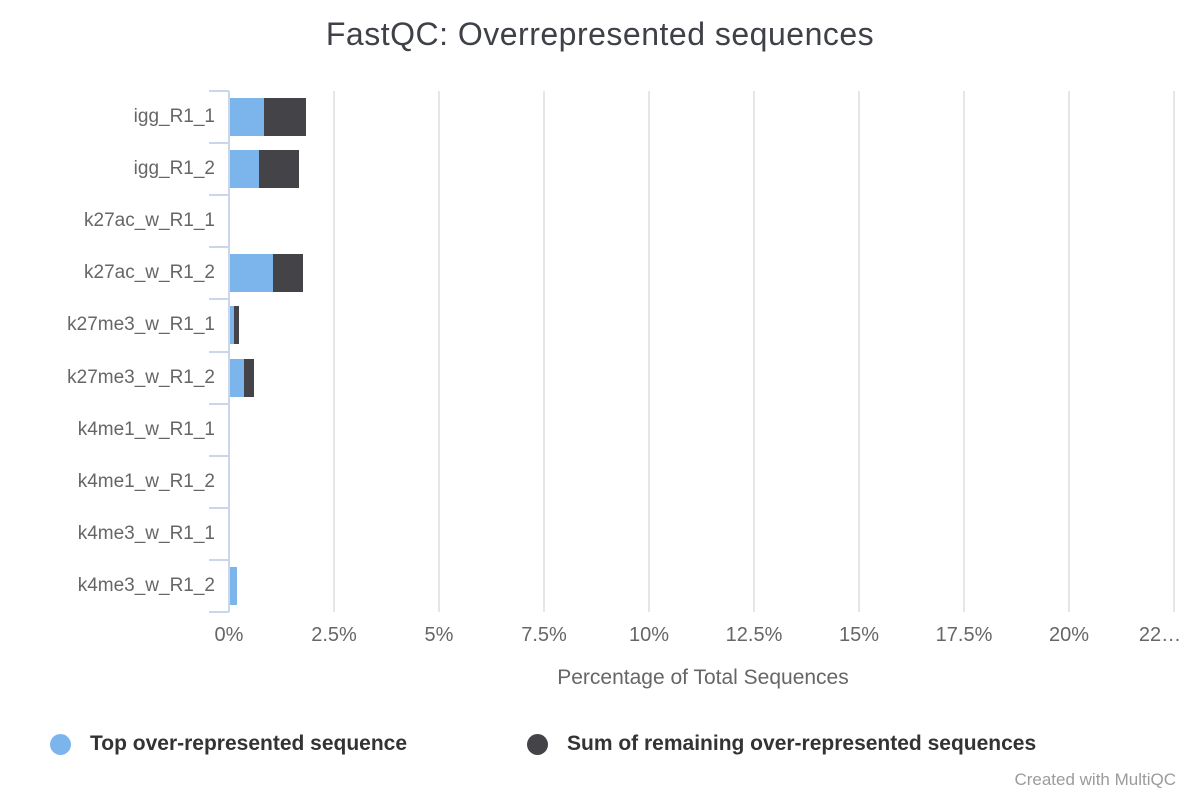  I want to click on x-tick-label: 15%, so click(859, 635).